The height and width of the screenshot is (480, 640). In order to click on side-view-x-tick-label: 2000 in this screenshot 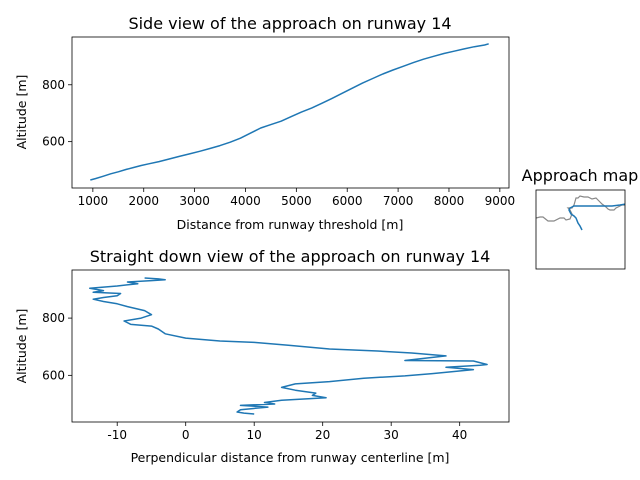, I will do `click(143, 201)`.